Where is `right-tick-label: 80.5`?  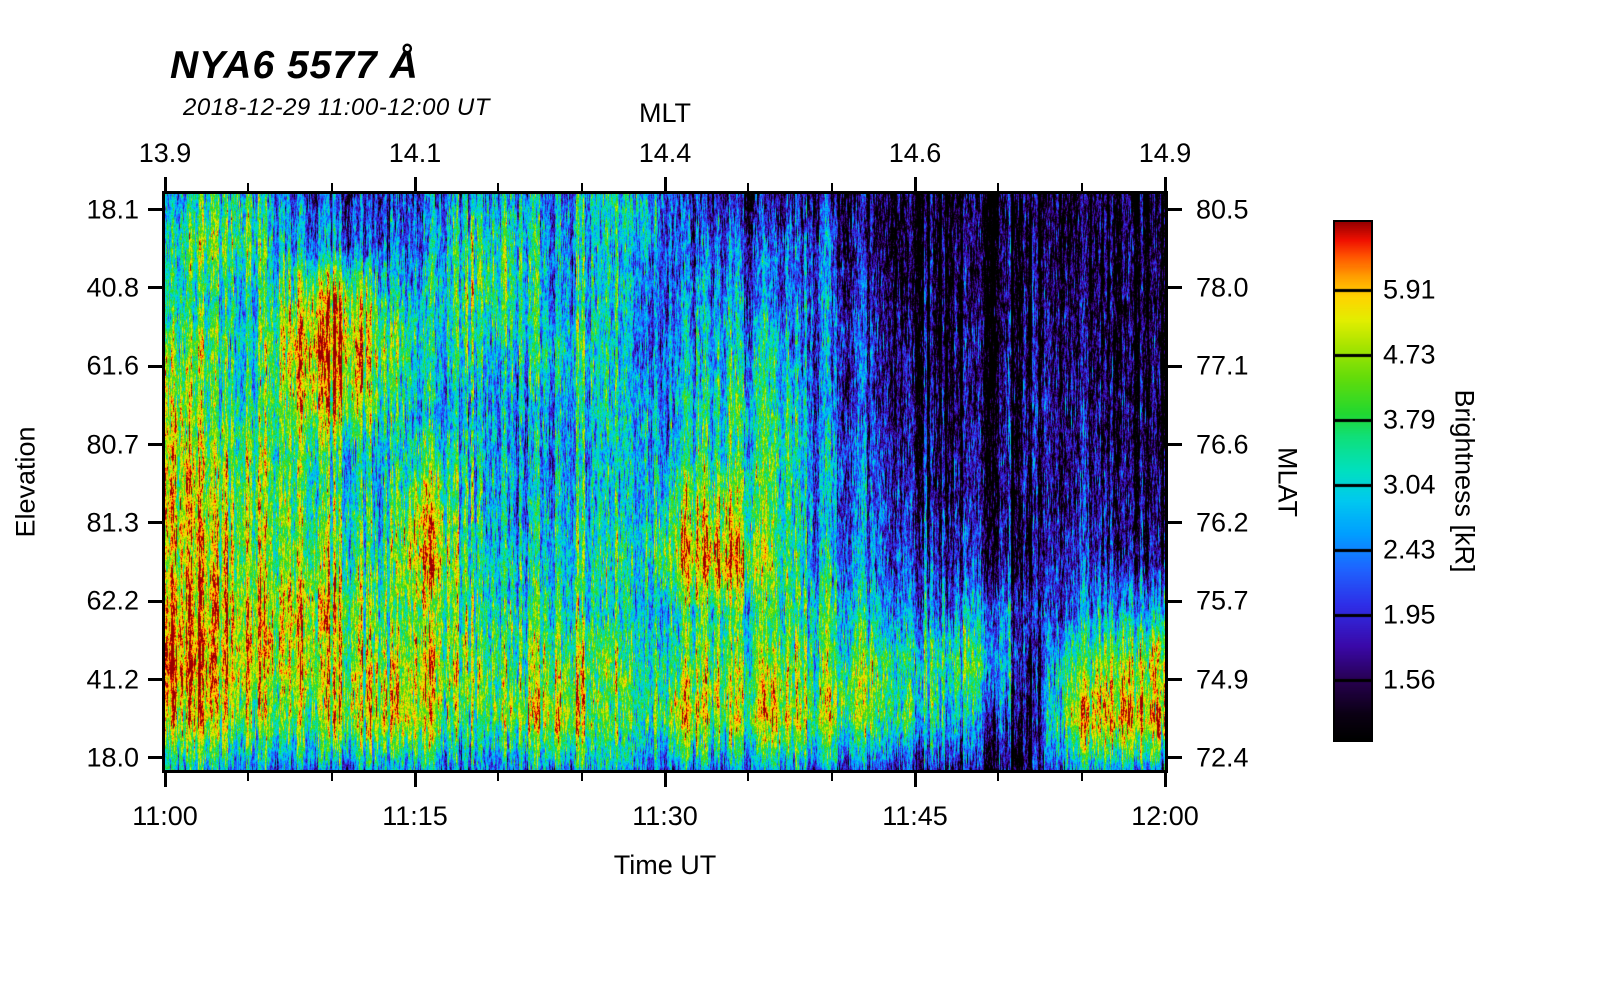 right-tick-label: 80.5 is located at coordinates (1222, 209).